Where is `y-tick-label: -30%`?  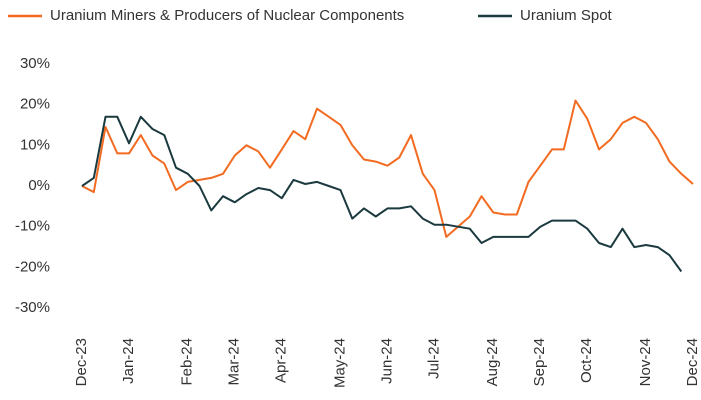
y-tick-label: -30% is located at coordinates (32, 307).